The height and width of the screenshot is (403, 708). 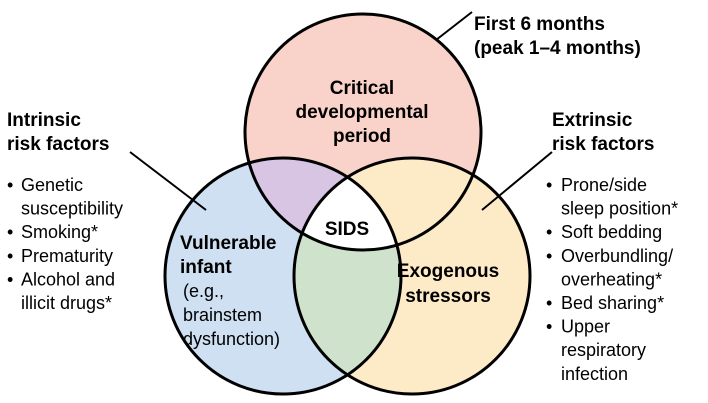 What do you see at coordinates (585, 327) in the screenshot?
I see `risk-factor-item-line: Upper` at bounding box center [585, 327].